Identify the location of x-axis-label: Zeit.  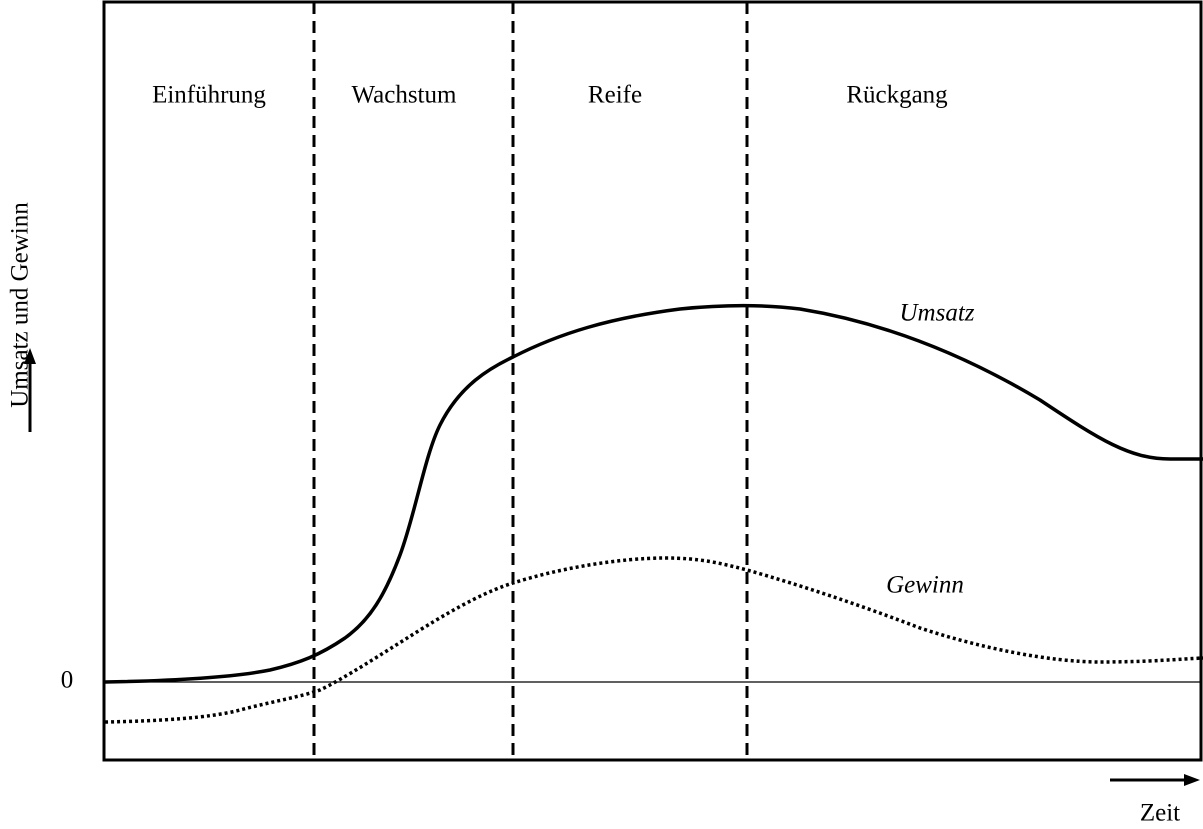
(1160, 813).